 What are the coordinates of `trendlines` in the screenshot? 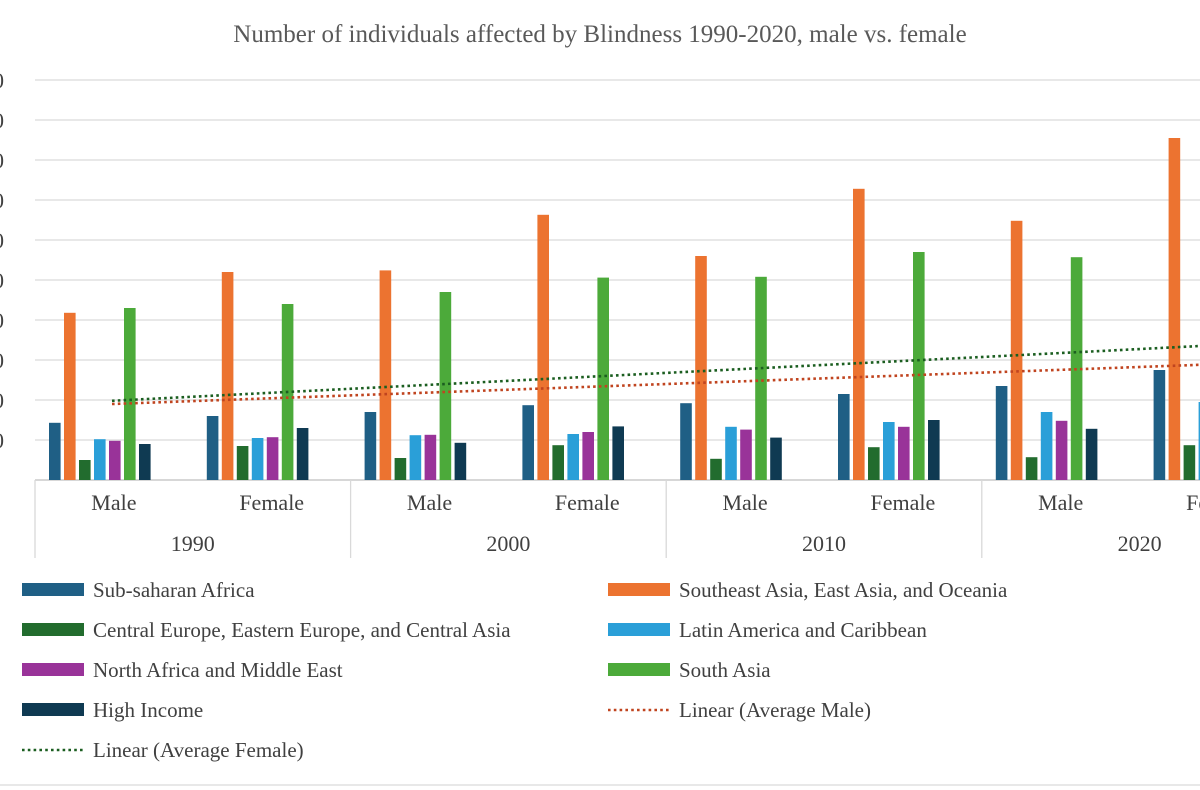 It's located at (655, 375).